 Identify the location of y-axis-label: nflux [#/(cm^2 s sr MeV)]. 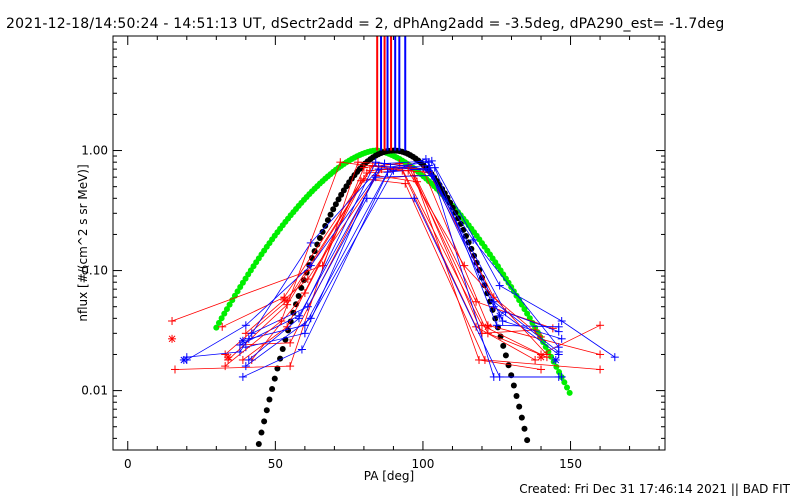
(83, 242).